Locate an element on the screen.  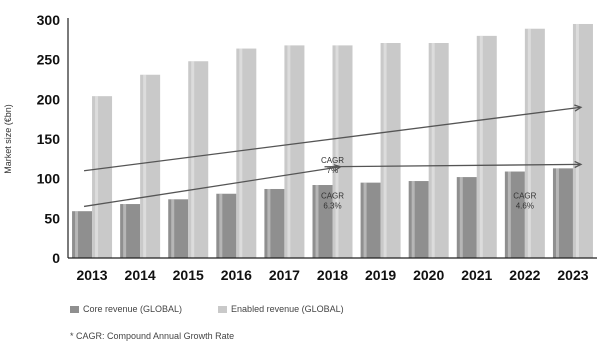
legend-item-enabled: Enabled revenue (GLOBAL) is located at coordinates (281, 309).